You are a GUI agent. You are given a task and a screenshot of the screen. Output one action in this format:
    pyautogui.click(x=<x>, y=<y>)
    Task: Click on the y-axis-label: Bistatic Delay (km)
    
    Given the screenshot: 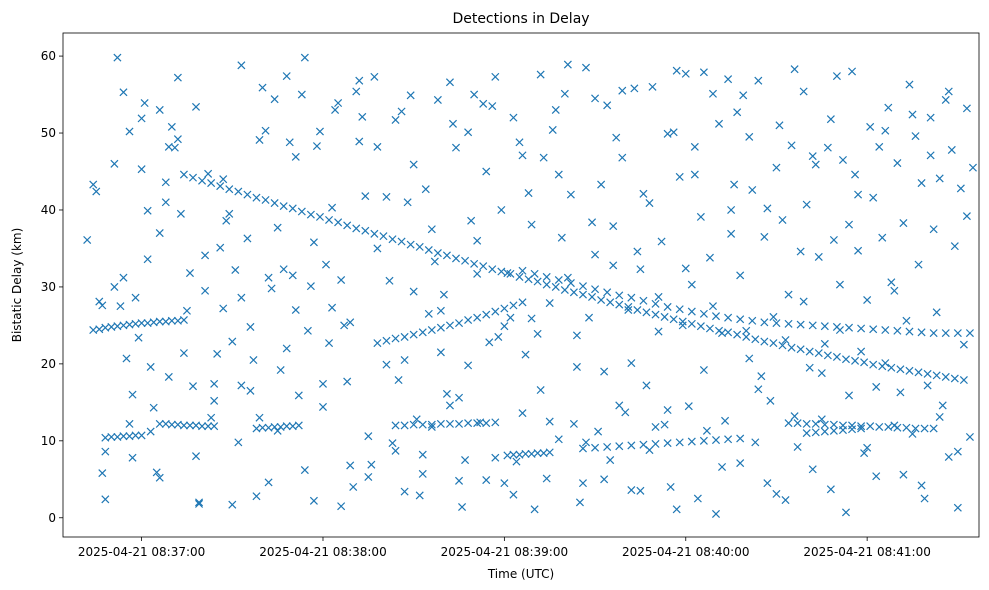 What is the action you would take?
    pyautogui.click(x=17, y=285)
    